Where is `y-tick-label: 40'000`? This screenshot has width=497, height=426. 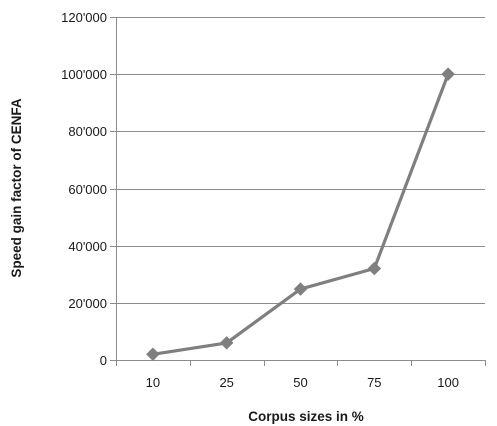
y-tick-label: 40'000 is located at coordinates (87, 246).